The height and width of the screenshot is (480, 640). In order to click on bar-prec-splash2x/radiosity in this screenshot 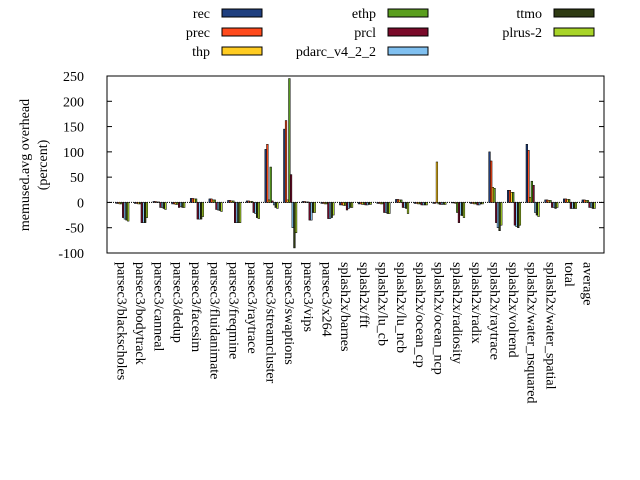, I will do `click(453, 203)`.